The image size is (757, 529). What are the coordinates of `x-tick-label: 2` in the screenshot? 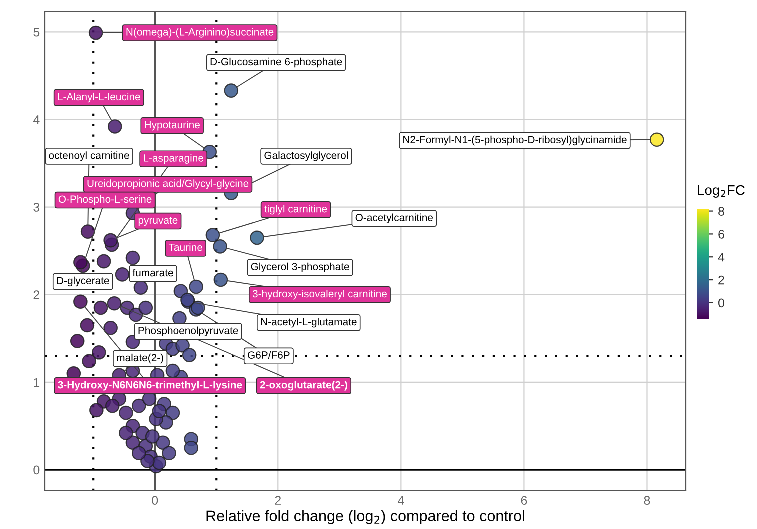 It's located at (278, 500).